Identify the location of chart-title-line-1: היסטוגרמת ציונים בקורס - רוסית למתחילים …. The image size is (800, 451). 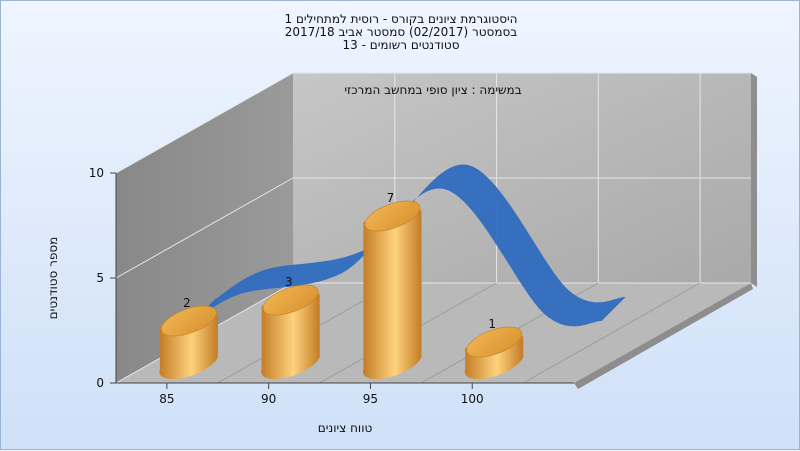
(400, 19).